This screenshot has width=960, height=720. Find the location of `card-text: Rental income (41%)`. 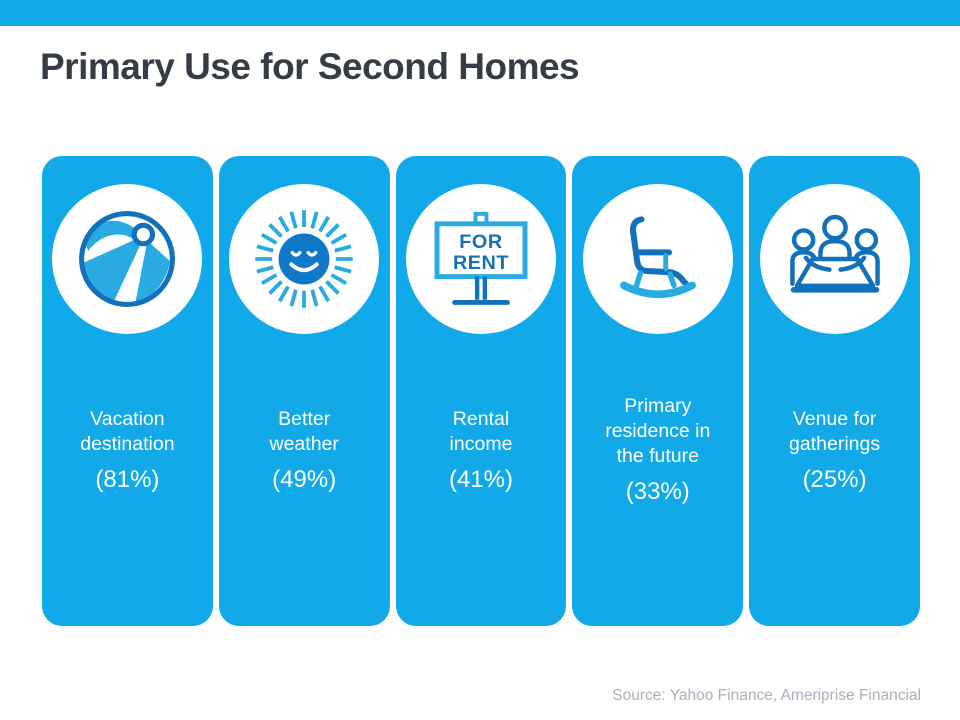

card-text: Rental income (41%) is located at coordinates (481, 450).